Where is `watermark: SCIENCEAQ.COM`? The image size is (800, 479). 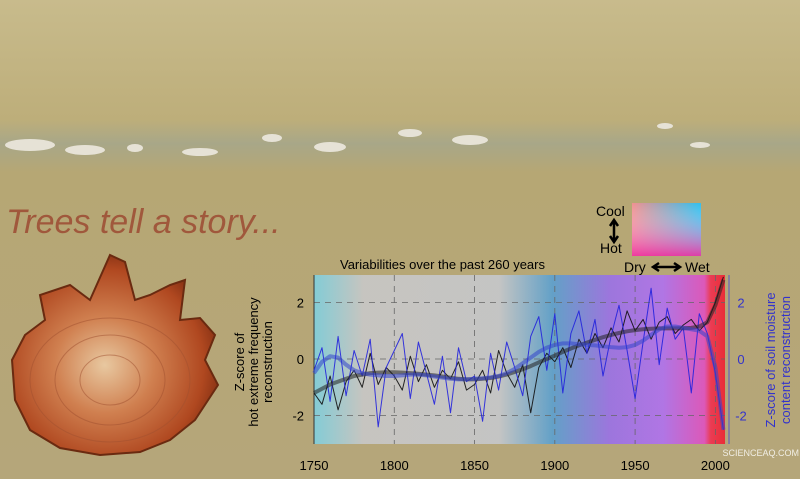
watermark: SCIENCEAQ.COM is located at coordinates (760, 453).